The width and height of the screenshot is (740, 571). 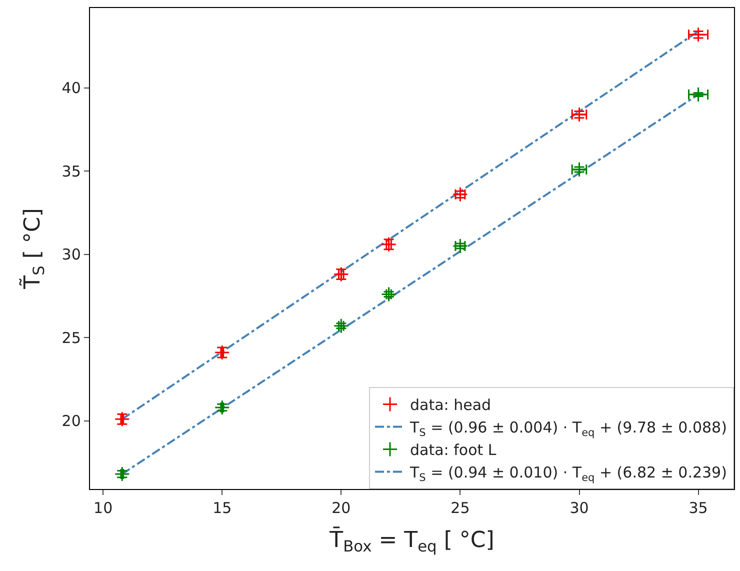 What do you see at coordinates (453, 450) in the screenshot?
I see `legend-label: data: foot L` at bounding box center [453, 450].